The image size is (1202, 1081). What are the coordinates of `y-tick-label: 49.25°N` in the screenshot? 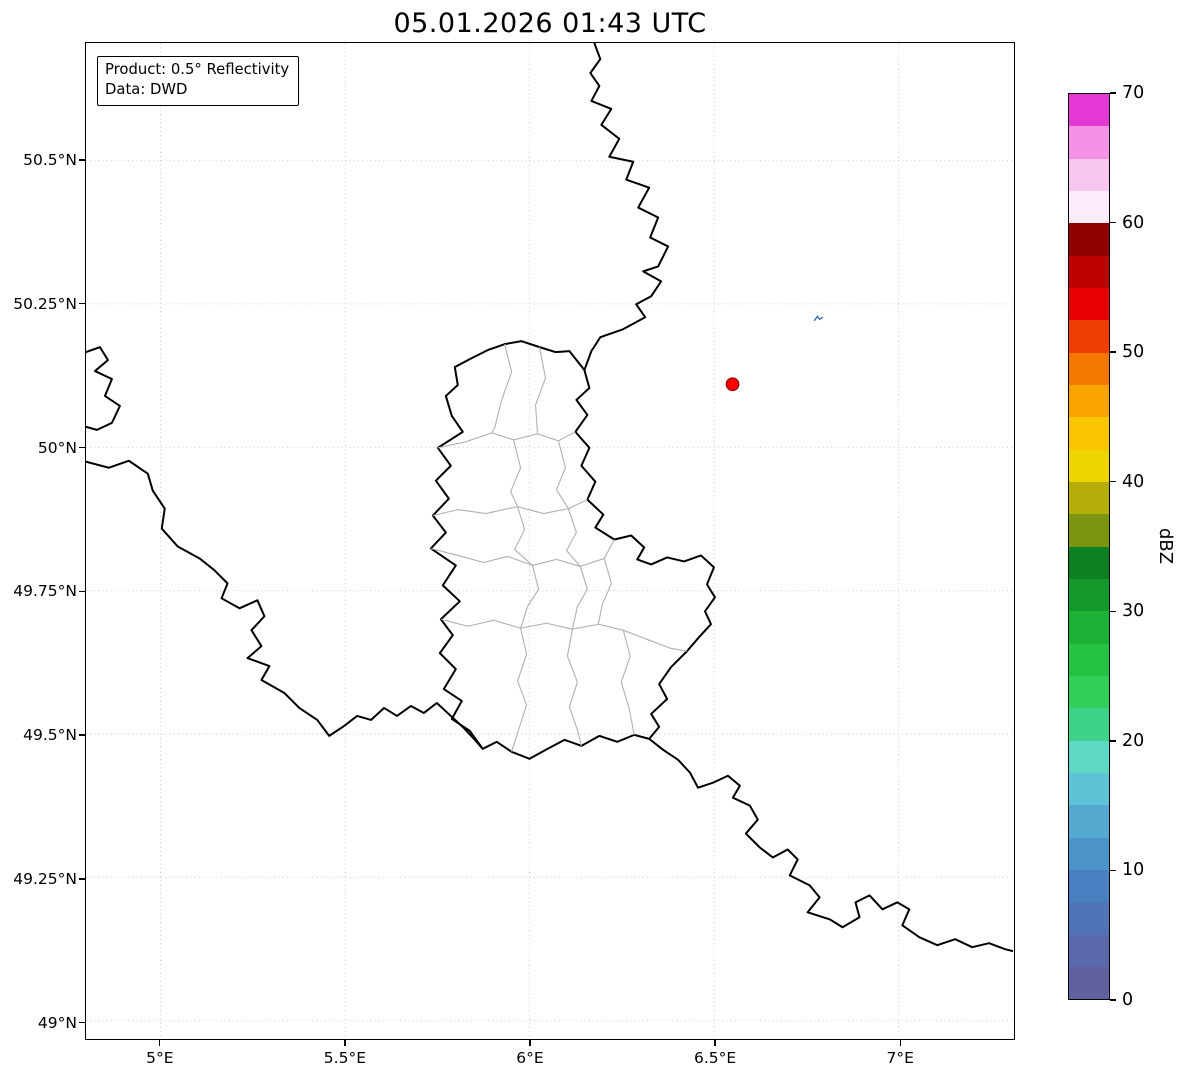 It's located at (45, 878).